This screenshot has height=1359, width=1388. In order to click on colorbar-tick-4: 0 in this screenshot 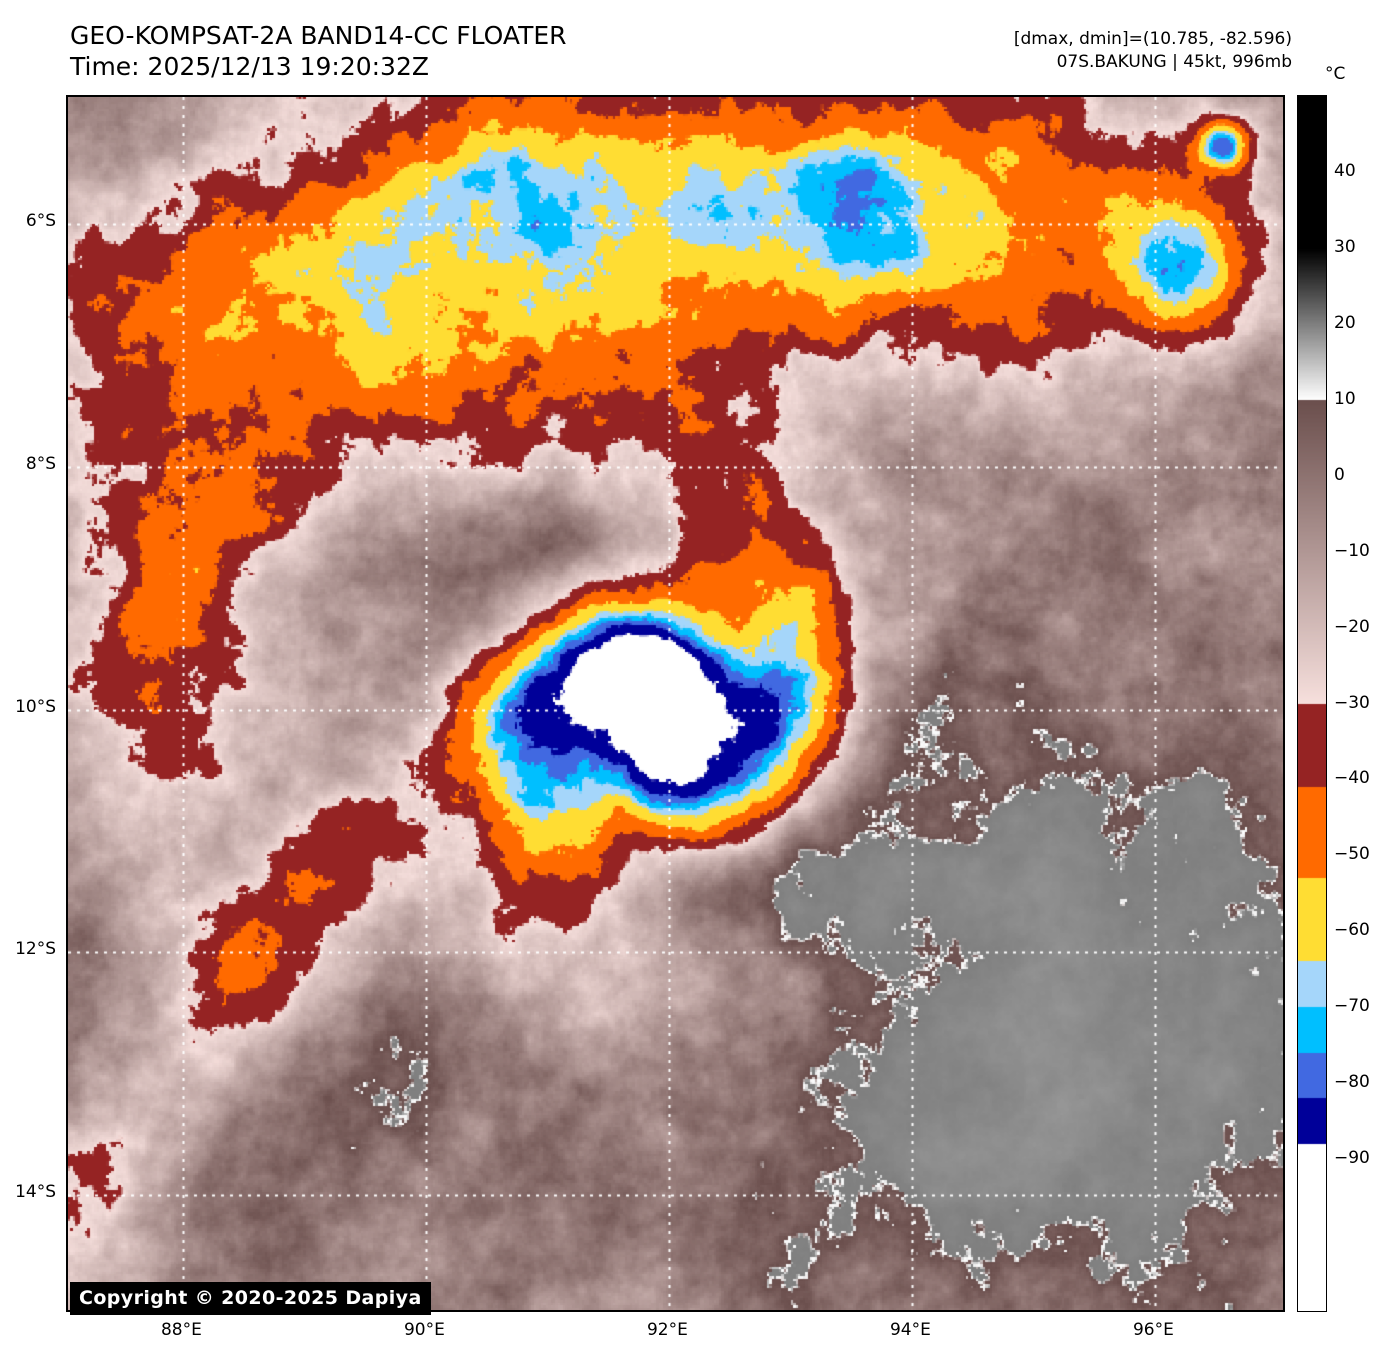, I will do `click(1339, 474)`.